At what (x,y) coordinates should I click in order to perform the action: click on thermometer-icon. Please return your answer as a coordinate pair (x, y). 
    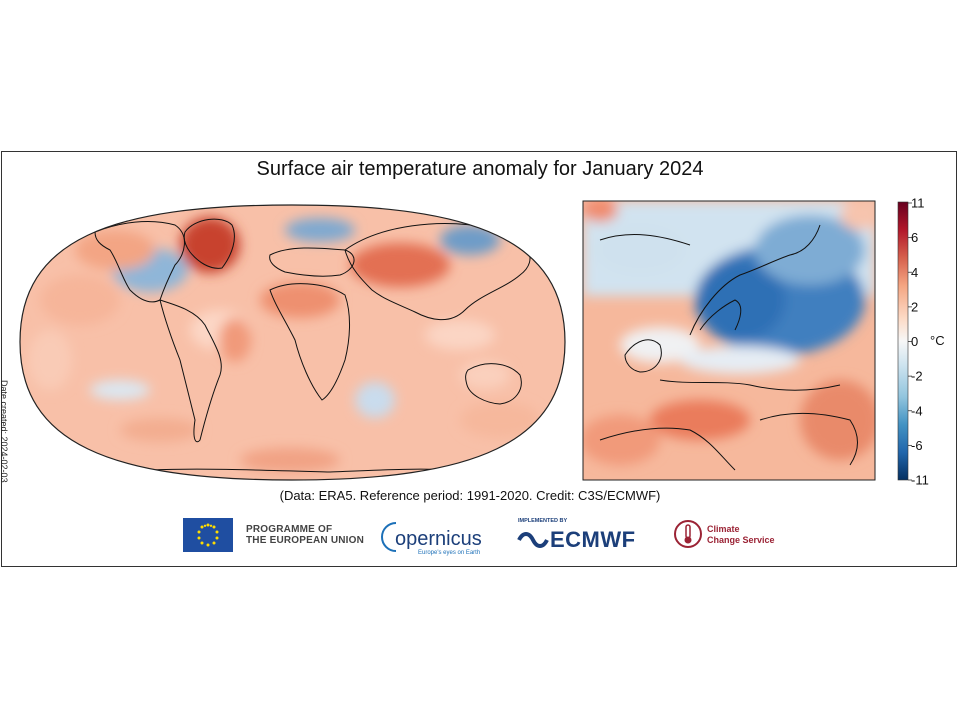
    Looking at the image, I should click on (688, 534).